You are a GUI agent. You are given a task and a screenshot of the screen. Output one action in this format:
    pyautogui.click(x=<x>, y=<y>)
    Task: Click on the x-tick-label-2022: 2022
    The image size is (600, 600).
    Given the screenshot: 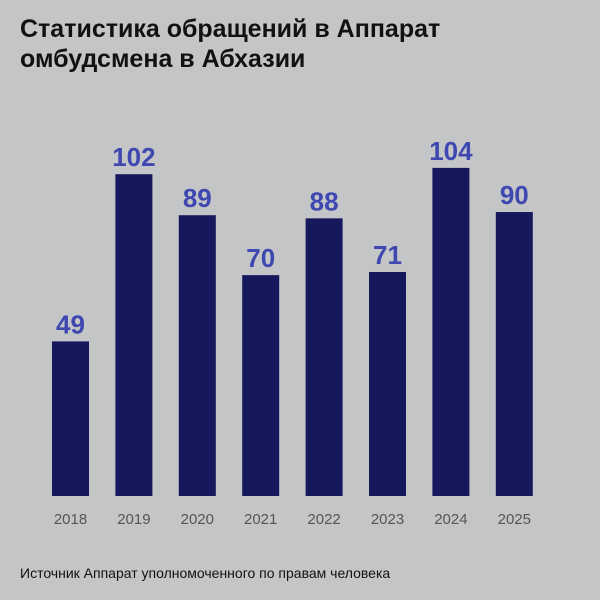 What is the action you would take?
    pyautogui.click(x=323, y=519)
    